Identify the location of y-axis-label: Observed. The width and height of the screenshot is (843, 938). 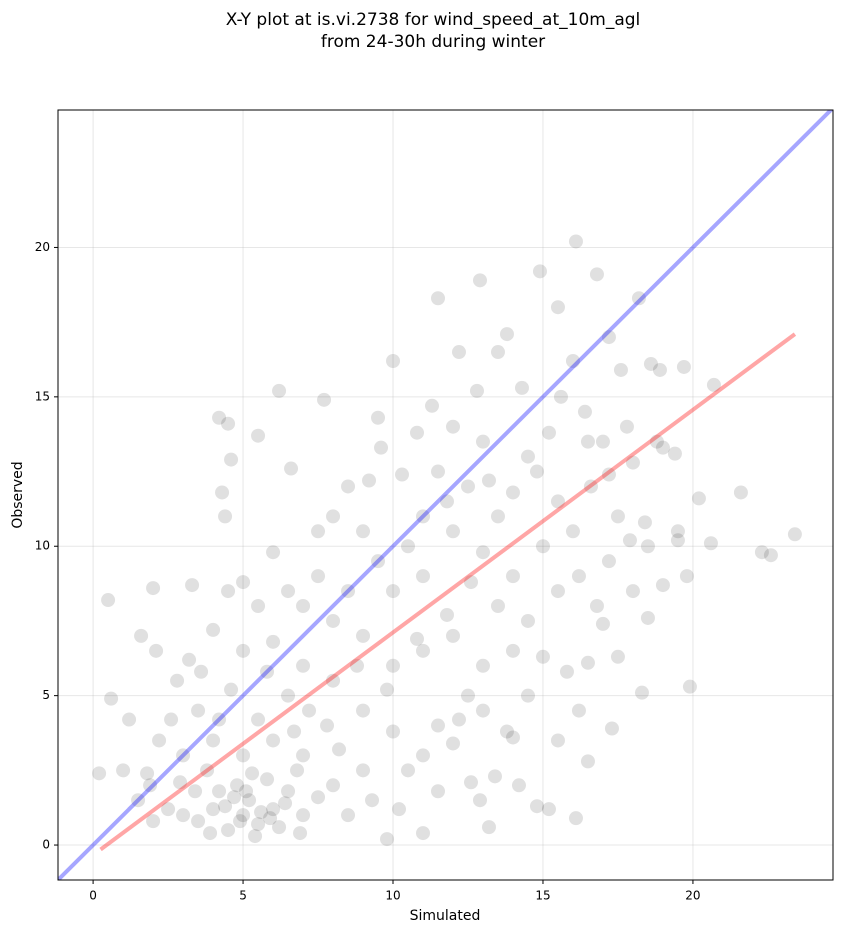
(18, 494).